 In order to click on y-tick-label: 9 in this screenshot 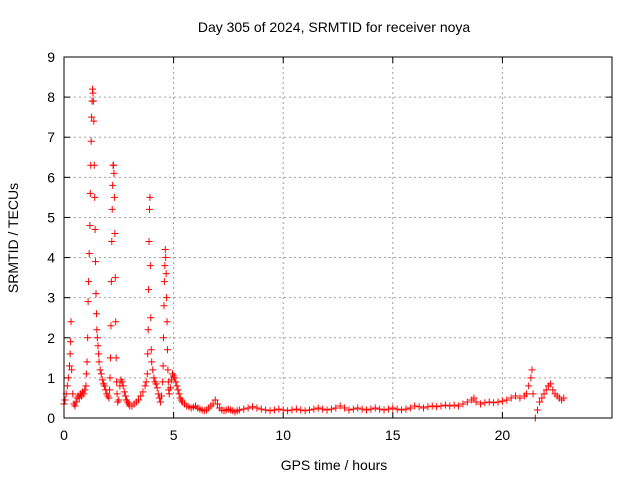, I will do `click(51, 57)`.